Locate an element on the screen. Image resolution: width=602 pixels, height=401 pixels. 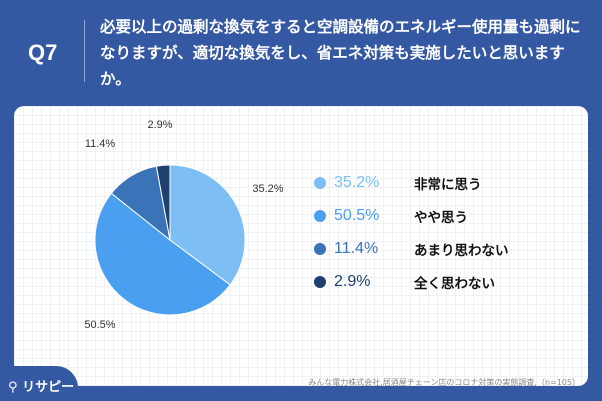
slice-label: 2.9% is located at coordinates (159, 125).